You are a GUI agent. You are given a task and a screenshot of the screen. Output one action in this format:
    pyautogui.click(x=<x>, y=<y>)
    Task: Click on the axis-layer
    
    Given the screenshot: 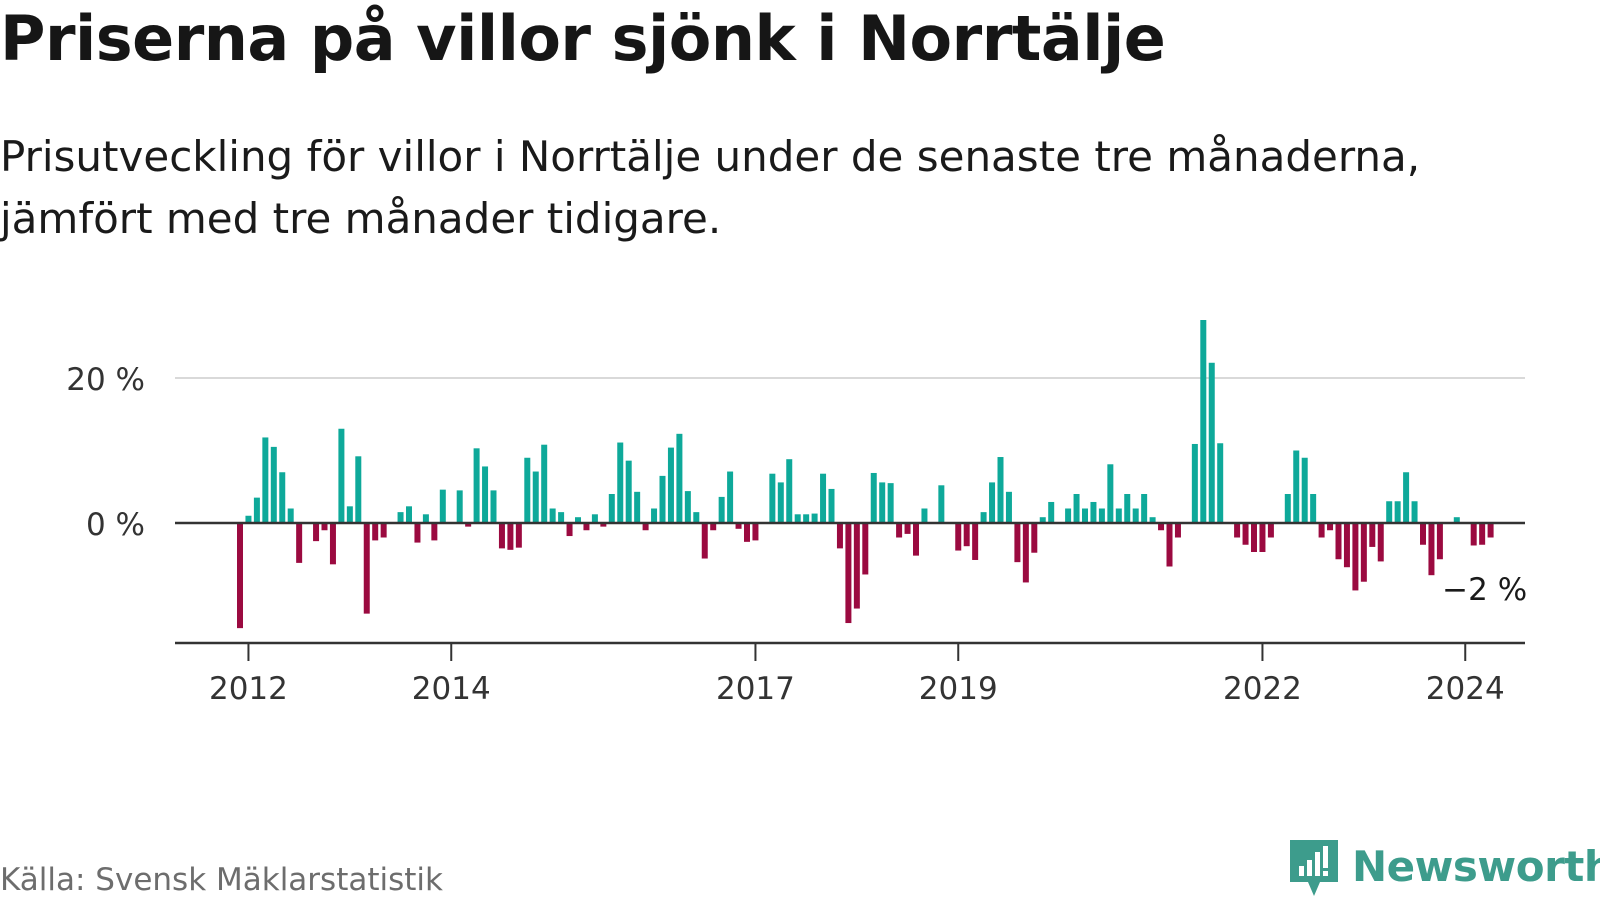 What is the action you would take?
    pyautogui.click(x=850, y=591)
    